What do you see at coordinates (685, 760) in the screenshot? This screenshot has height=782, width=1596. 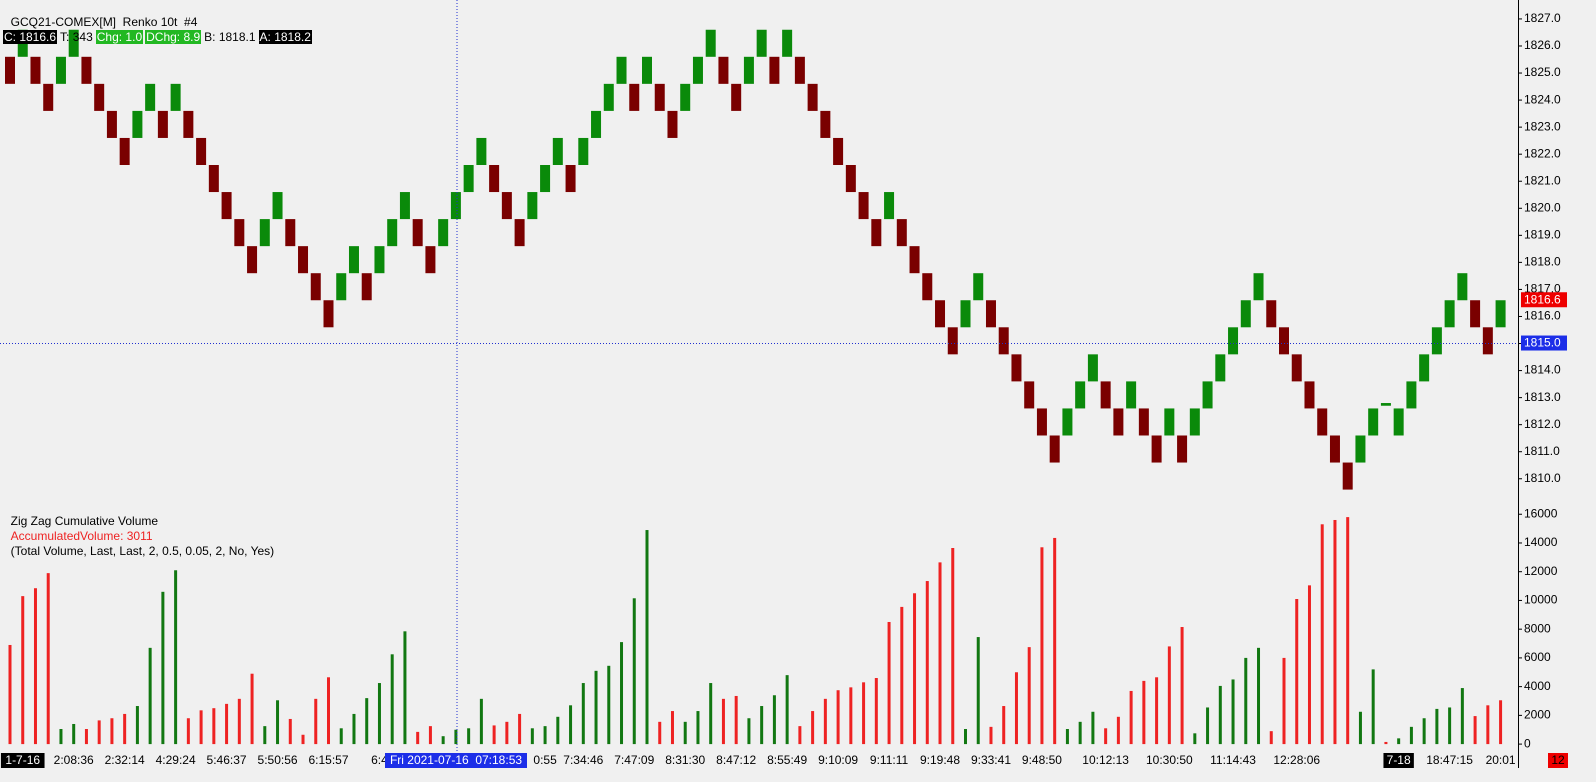 I see `x-tick-label: 8:31:30` at bounding box center [685, 760].